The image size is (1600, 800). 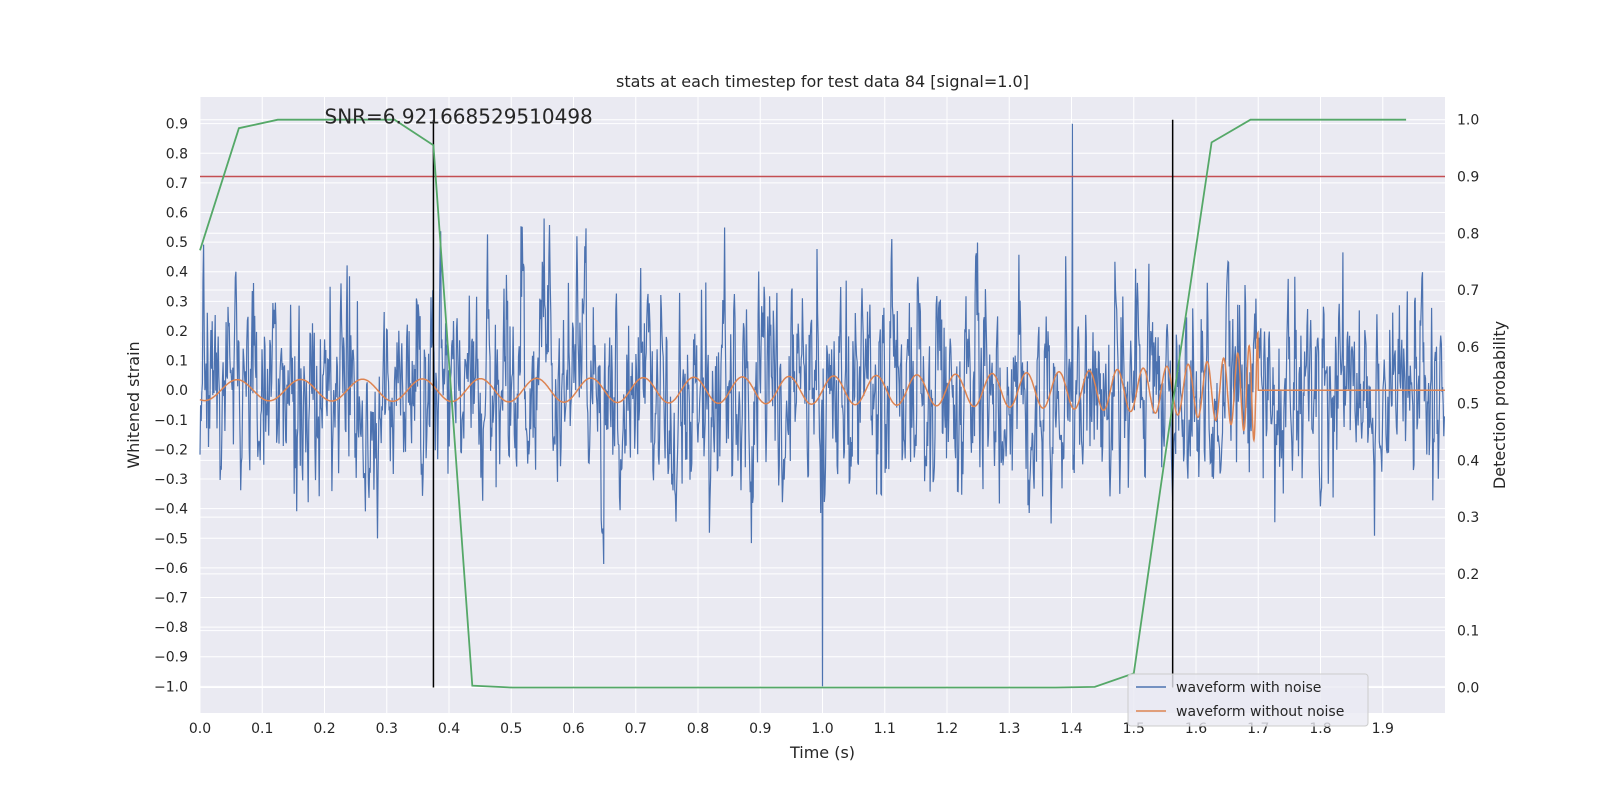 I want to click on y-tick-label: 0.7, so click(x=177, y=184).